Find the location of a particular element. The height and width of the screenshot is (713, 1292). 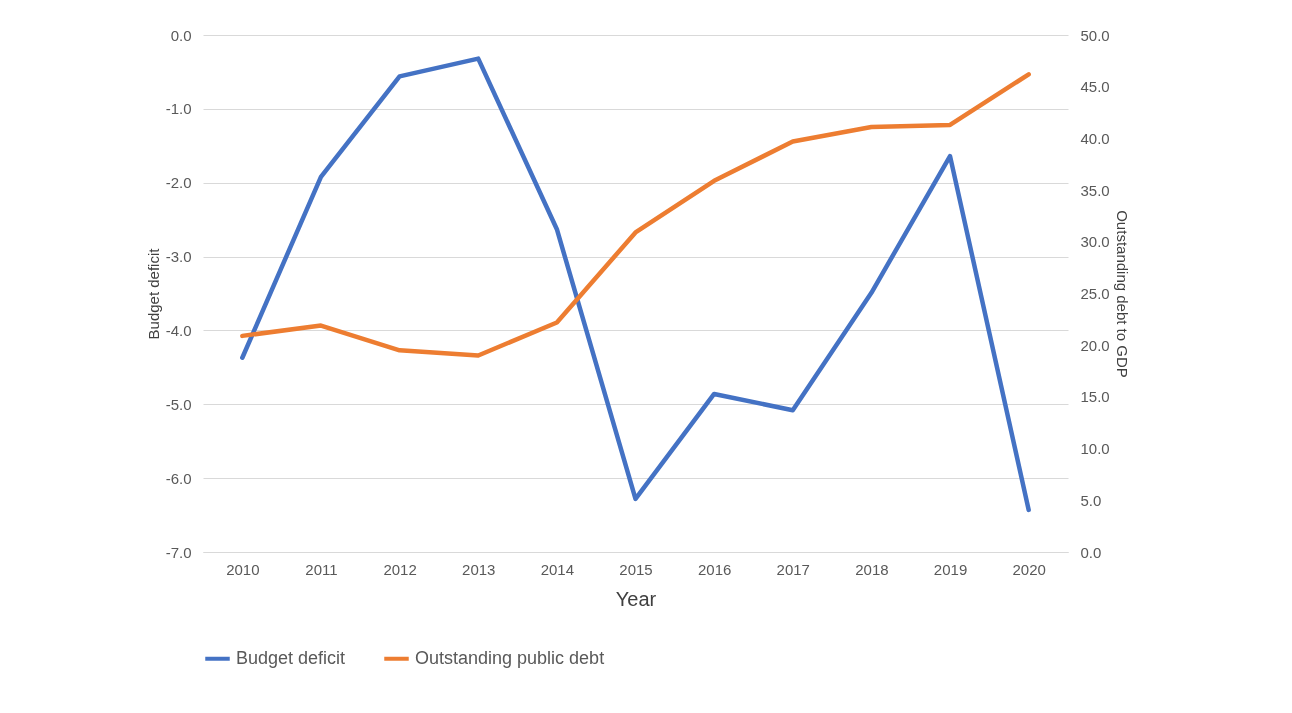

y2-tick-label: 25.0 is located at coordinates (1095, 293).